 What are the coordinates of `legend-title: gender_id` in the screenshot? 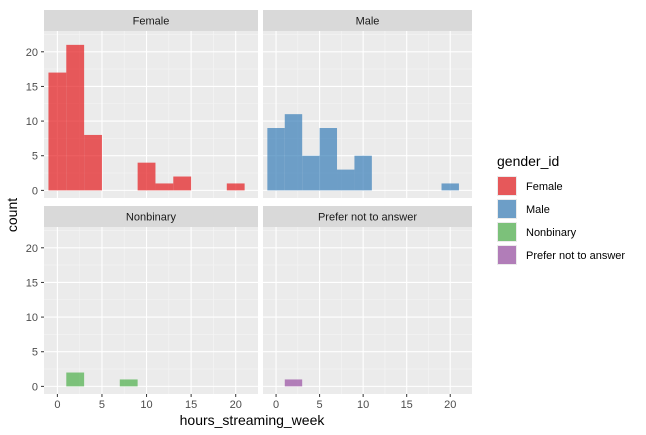 It's located at (528, 161).